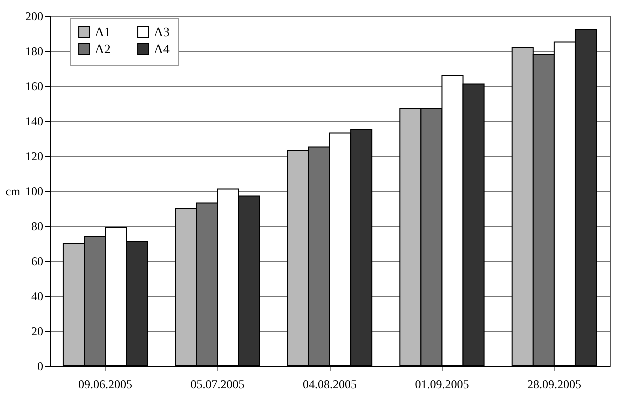 The height and width of the screenshot is (403, 636). Describe the element at coordinates (35, 191) in the screenshot. I see `y-tick-label: 100` at that location.